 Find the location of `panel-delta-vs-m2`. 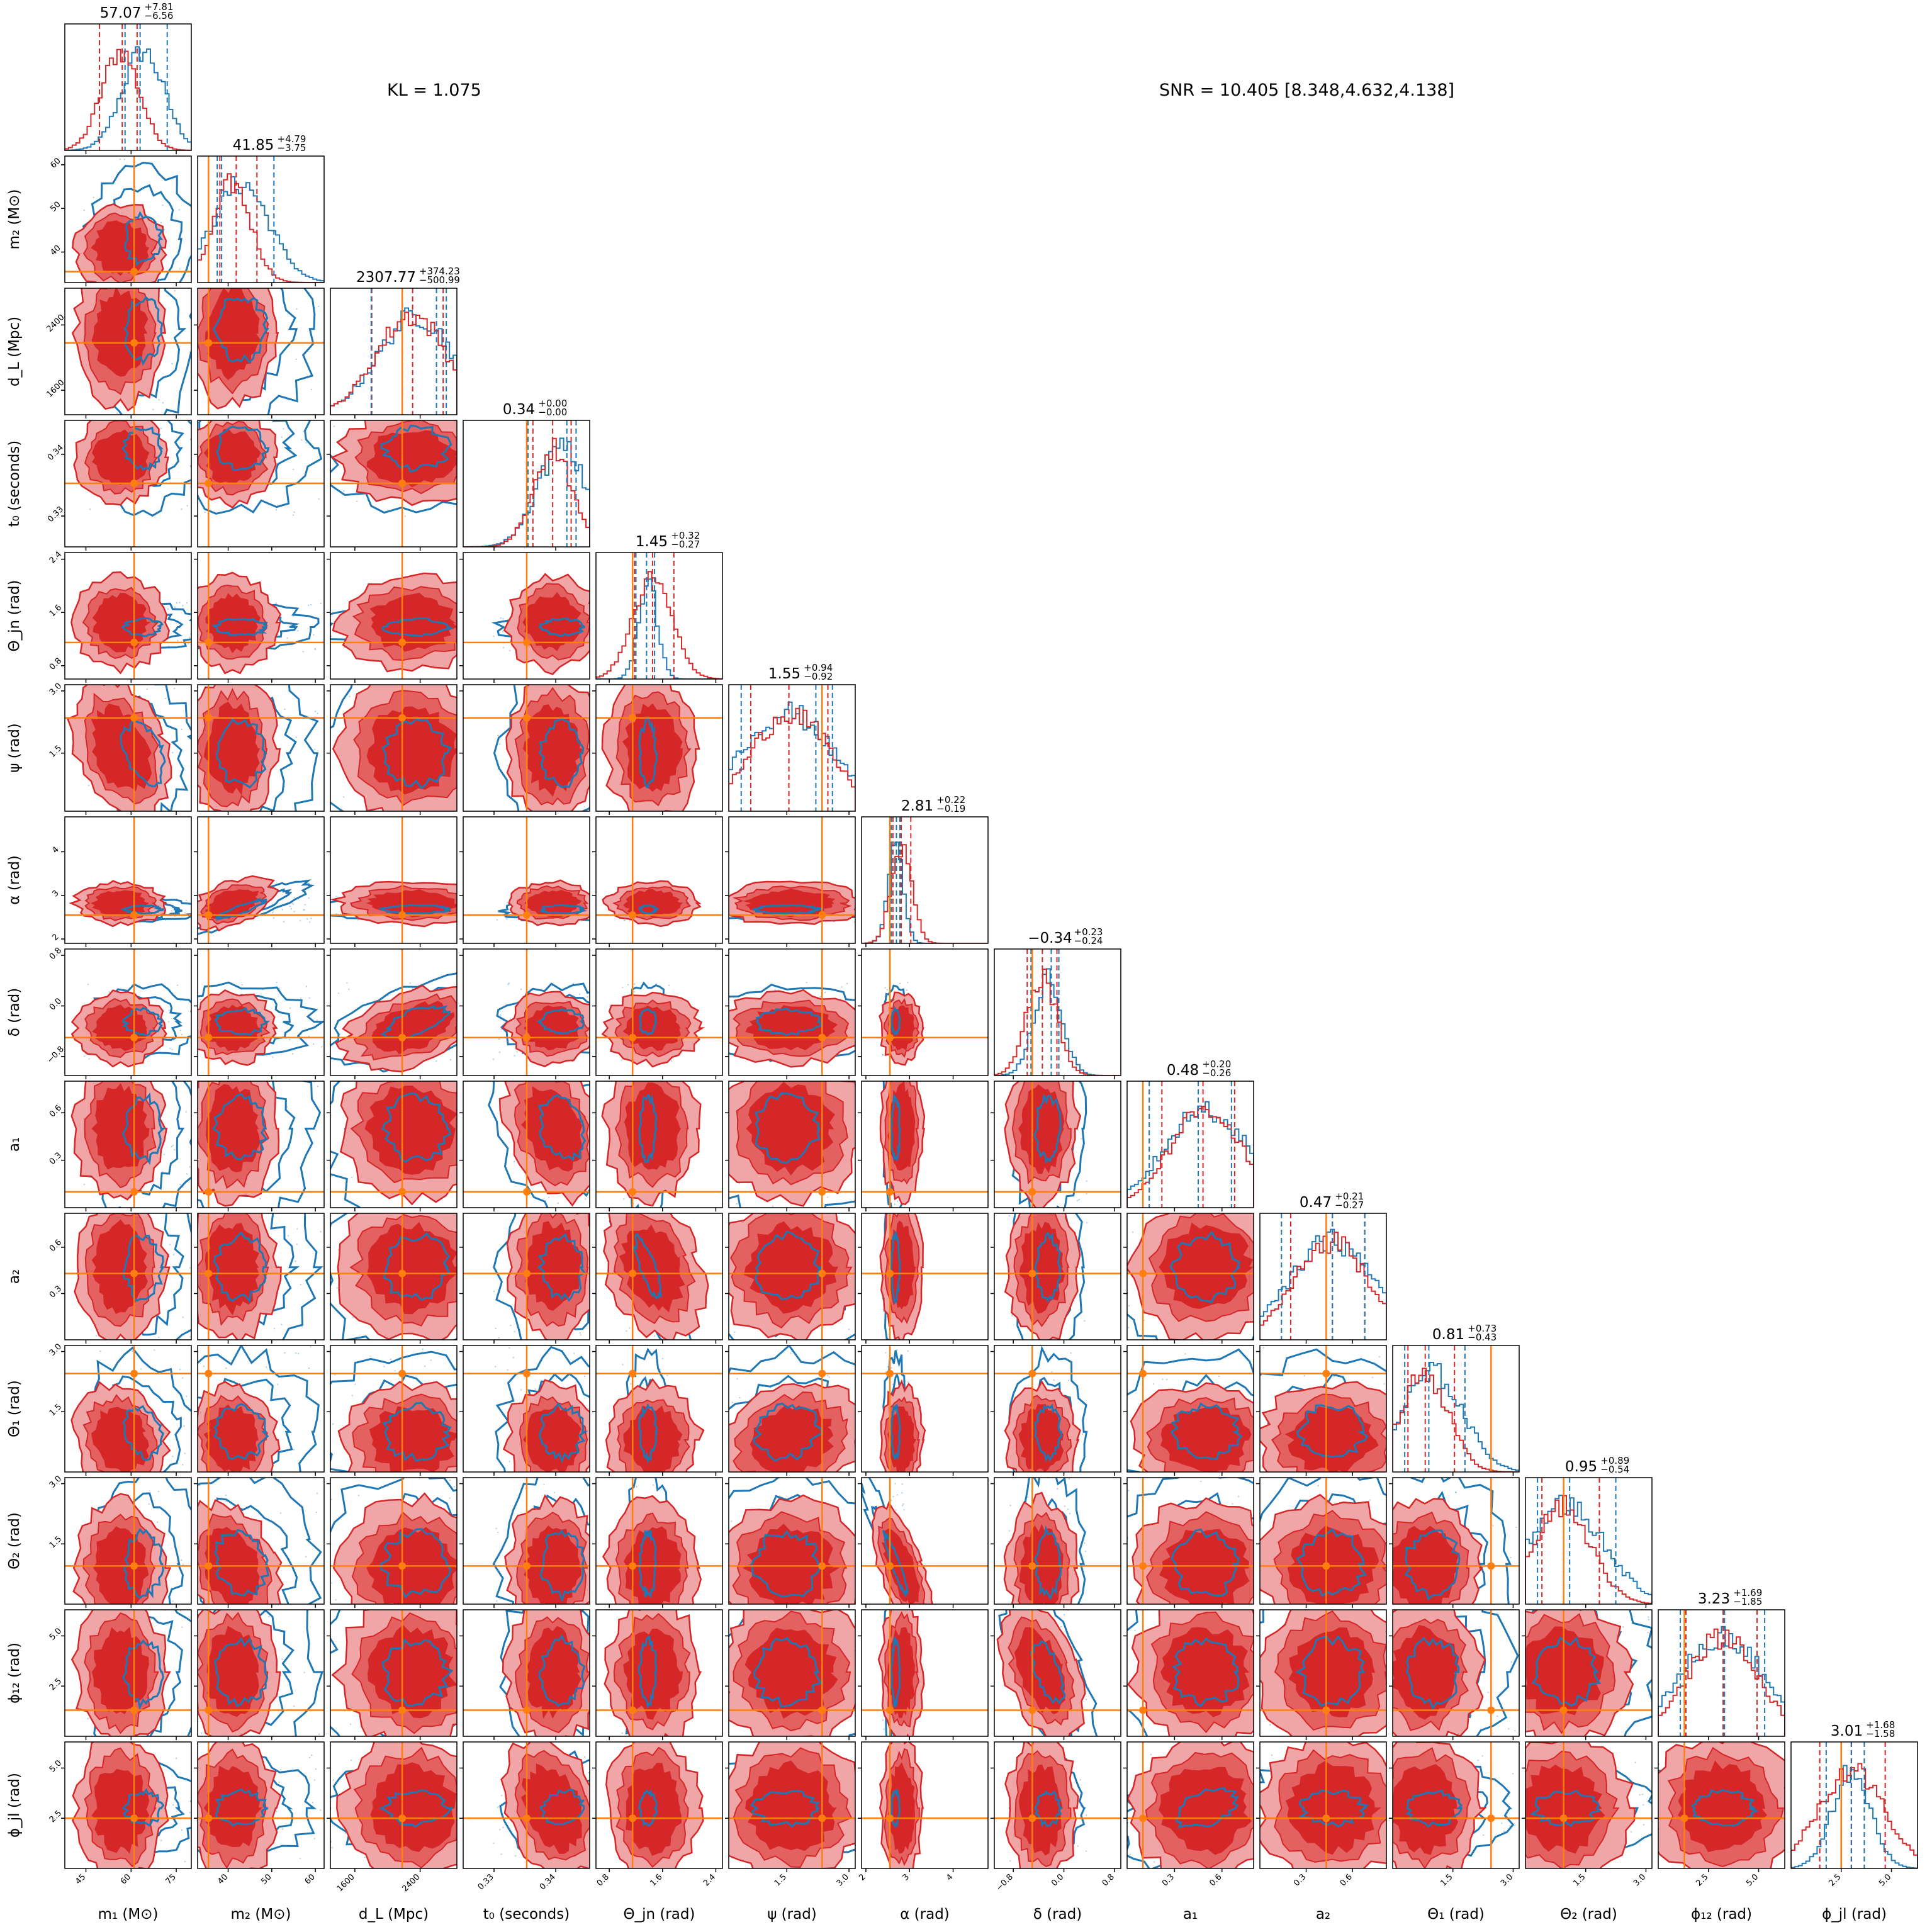

panel-delta-vs-m2 is located at coordinates (261, 1012).